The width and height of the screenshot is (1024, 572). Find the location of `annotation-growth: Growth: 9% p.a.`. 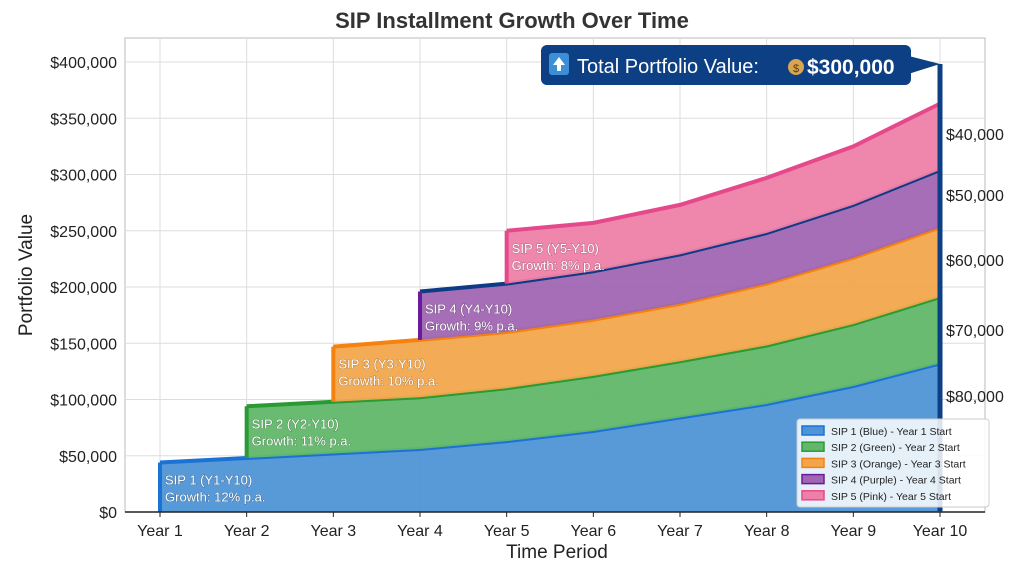

annotation-growth: Growth: 9% p.a. is located at coordinates (471, 326).